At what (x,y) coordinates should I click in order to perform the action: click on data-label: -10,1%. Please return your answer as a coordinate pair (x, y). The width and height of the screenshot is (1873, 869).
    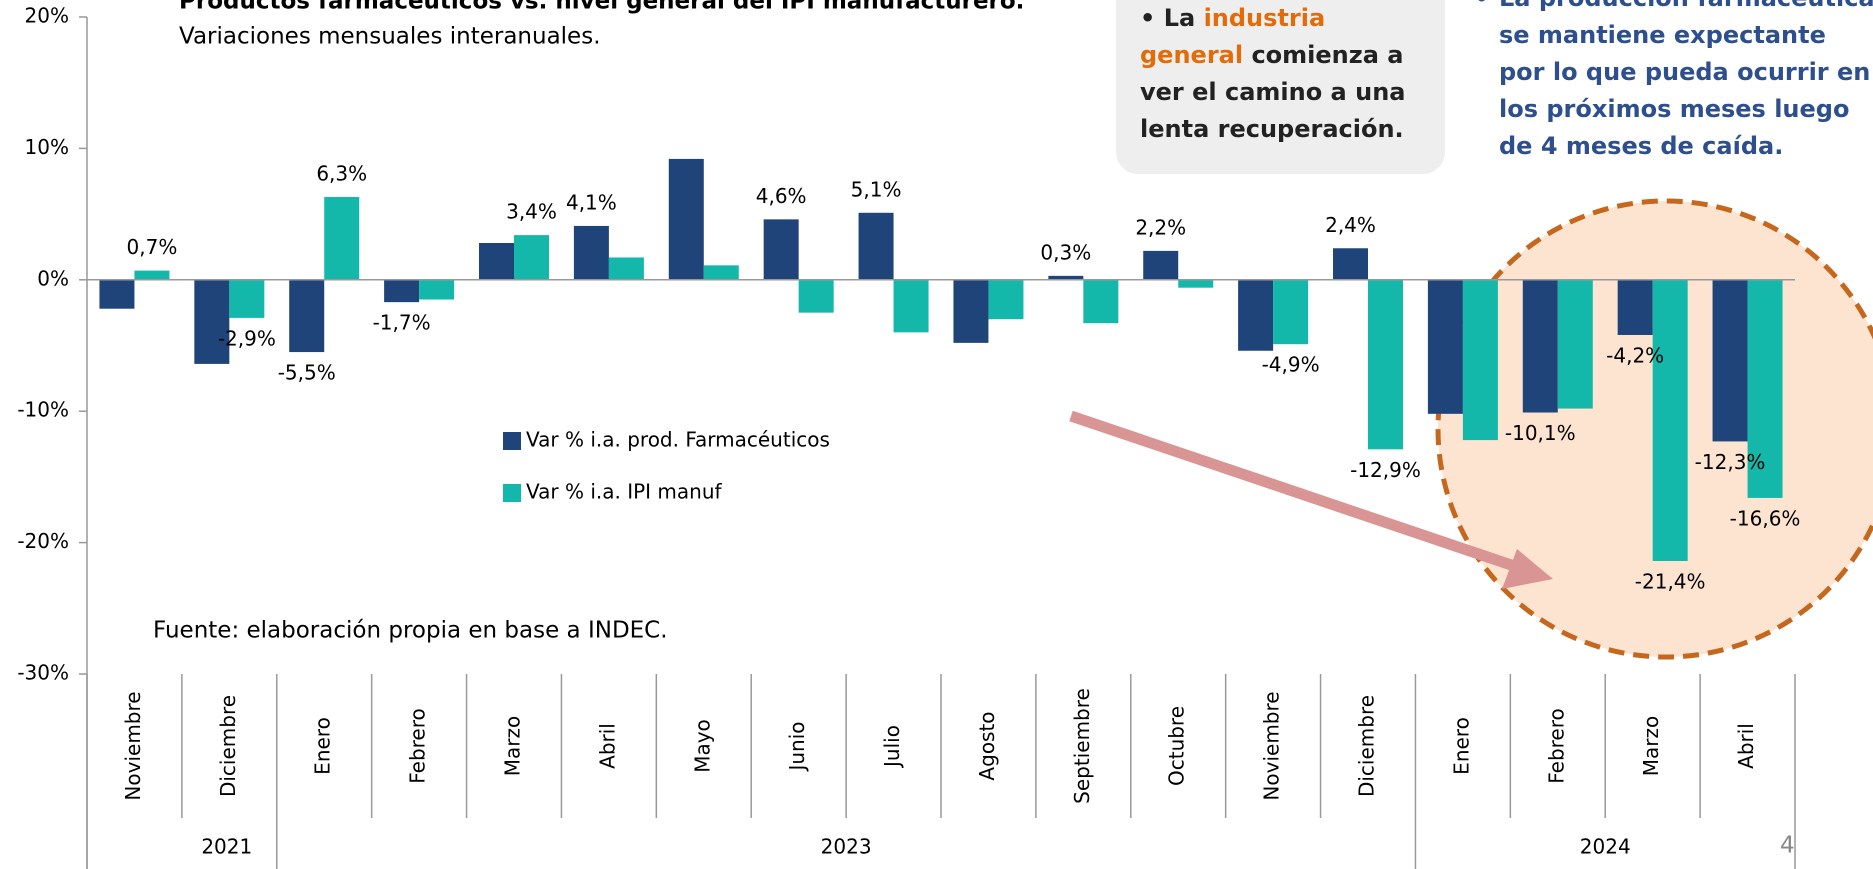
    Looking at the image, I should click on (1540, 433).